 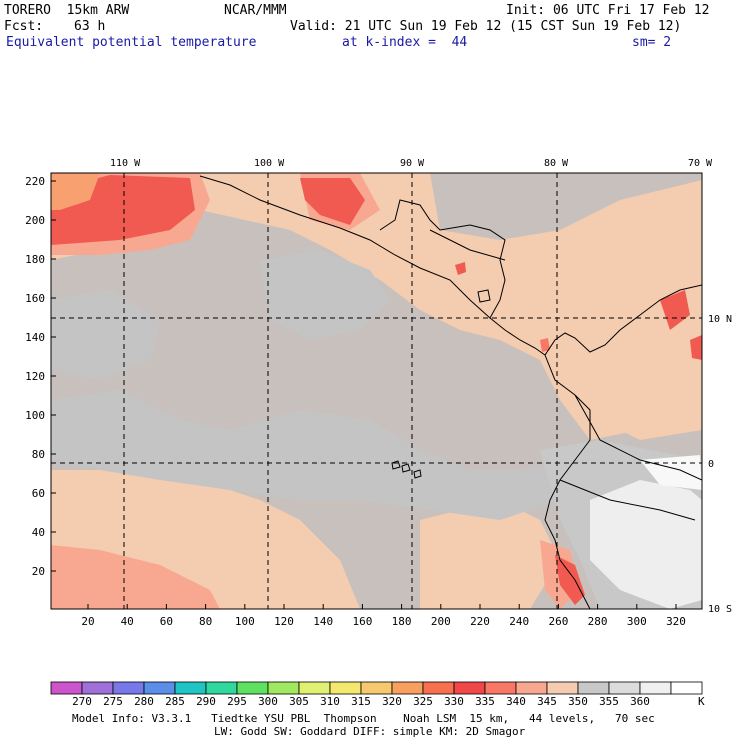 I want to click on y-tick-label: 120, so click(x=35, y=376).